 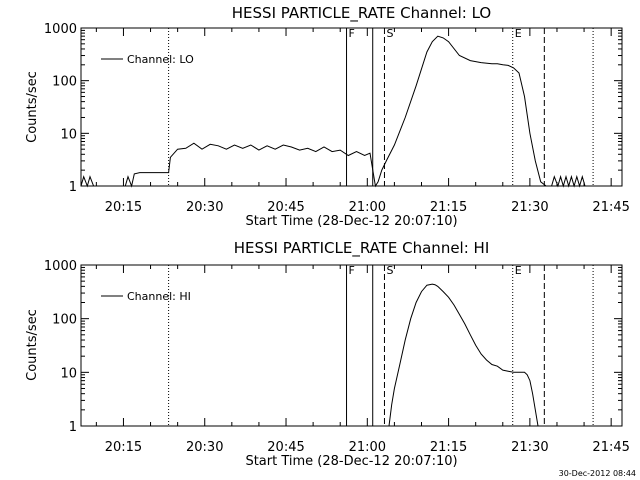 I want to click on chart-title: HESSI PARTICLE_RATE Channel: HI, so click(x=362, y=248).